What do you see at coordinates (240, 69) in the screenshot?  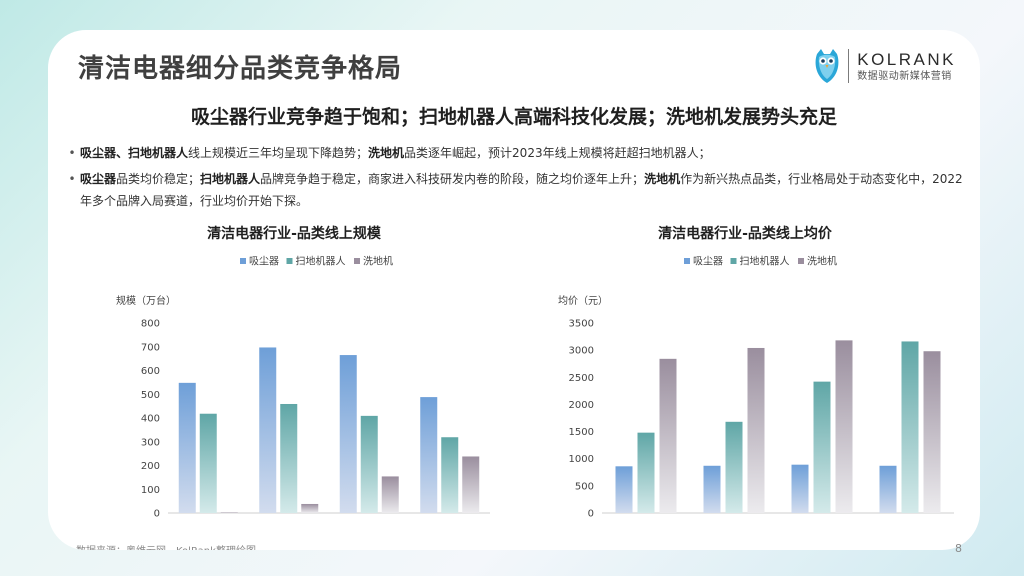 I see `page-title: 清洁电器细分品类竞争格局` at bounding box center [240, 69].